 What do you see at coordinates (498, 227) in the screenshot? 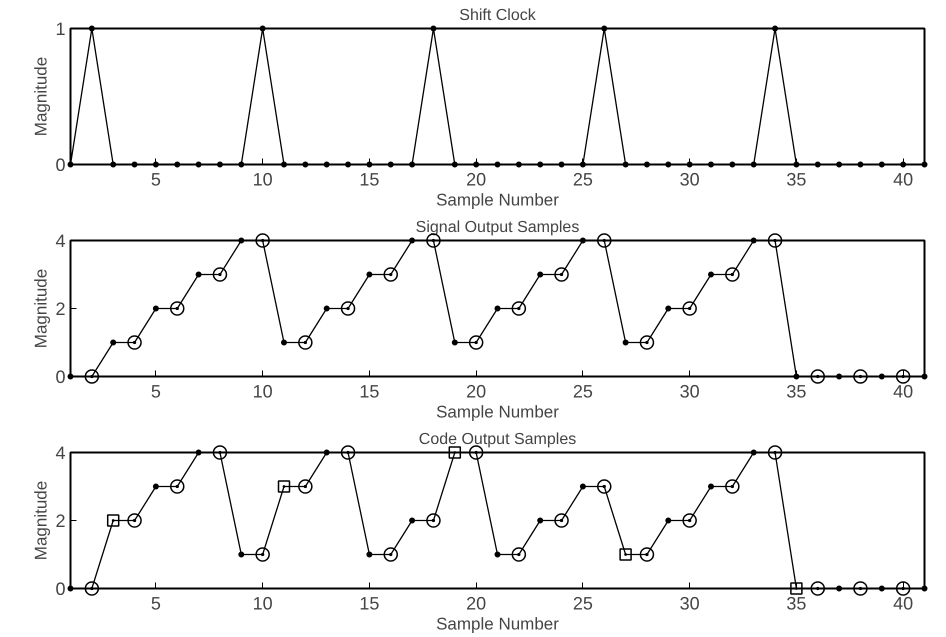
I see `chart-title: Signal Output Samples` at bounding box center [498, 227].